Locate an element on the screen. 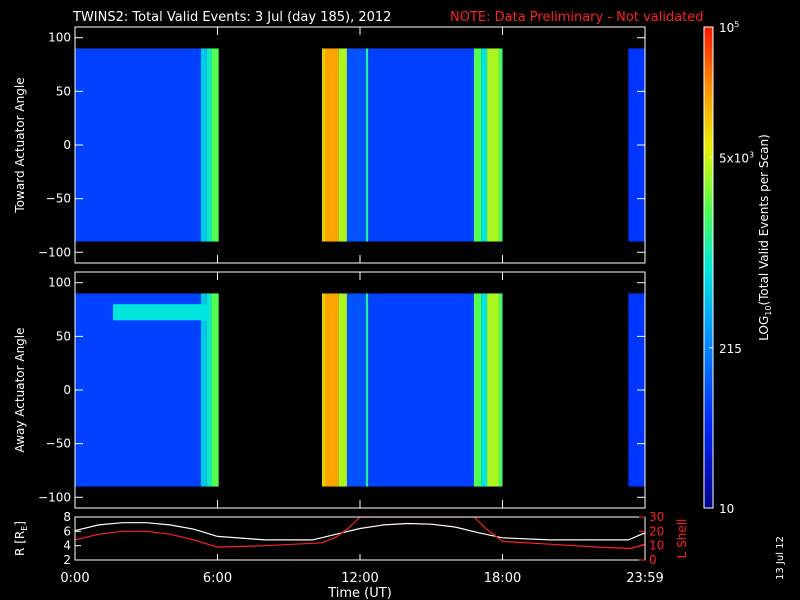 The height and width of the screenshot is (600, 800). y-tick-label-right: 10 is located at coordinates (656, 546).